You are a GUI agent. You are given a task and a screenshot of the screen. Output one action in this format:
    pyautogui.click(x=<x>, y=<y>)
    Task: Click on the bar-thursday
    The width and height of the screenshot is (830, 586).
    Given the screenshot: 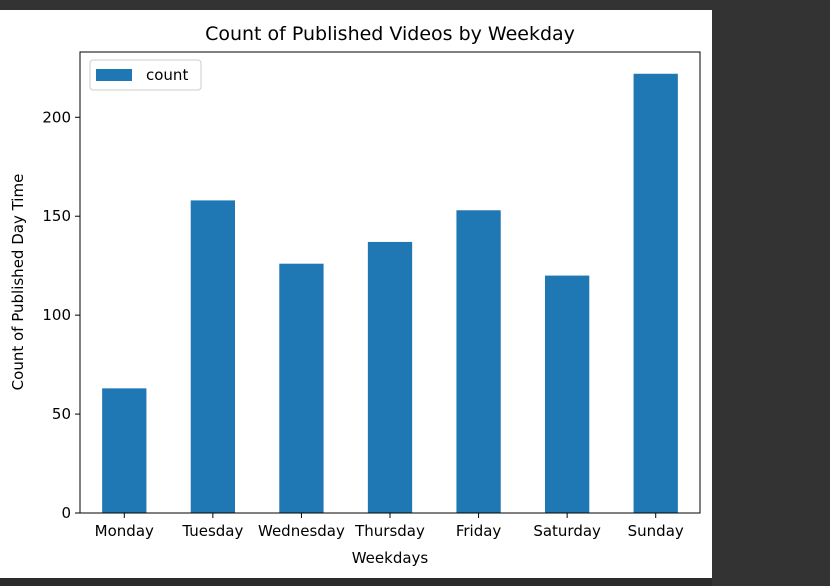 What is the action you would take?
    pyautogui.click(x=390, y=377)
    